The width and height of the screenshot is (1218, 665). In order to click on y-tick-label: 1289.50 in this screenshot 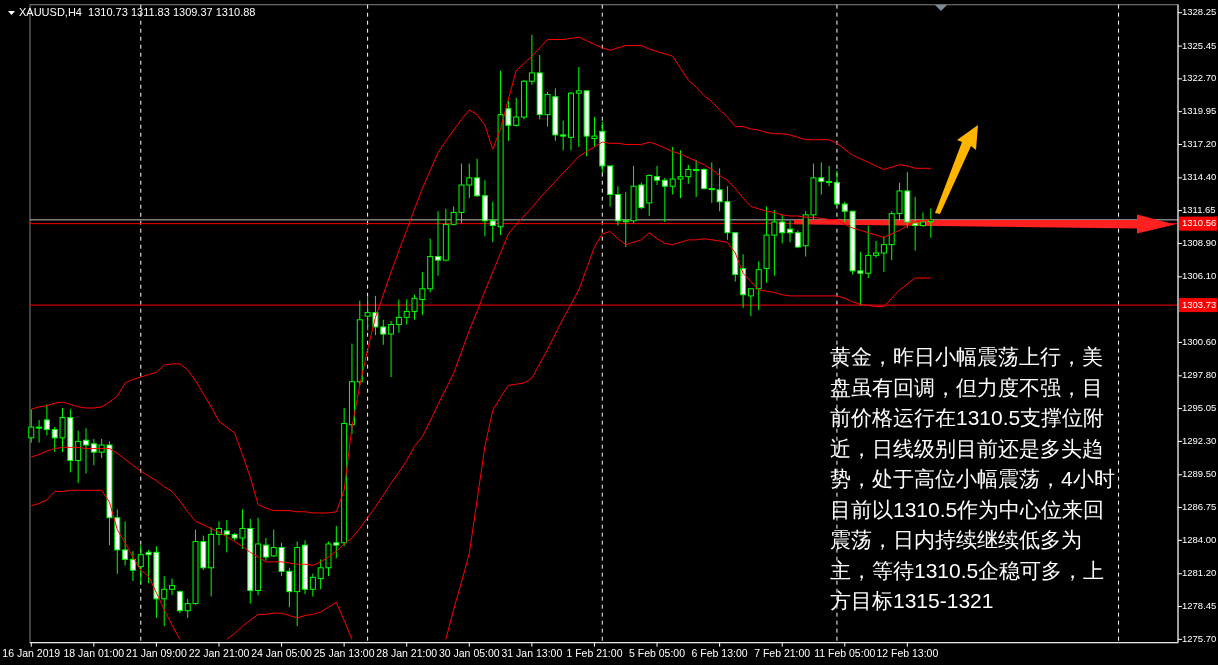, I will do `click(1199, 474)`.